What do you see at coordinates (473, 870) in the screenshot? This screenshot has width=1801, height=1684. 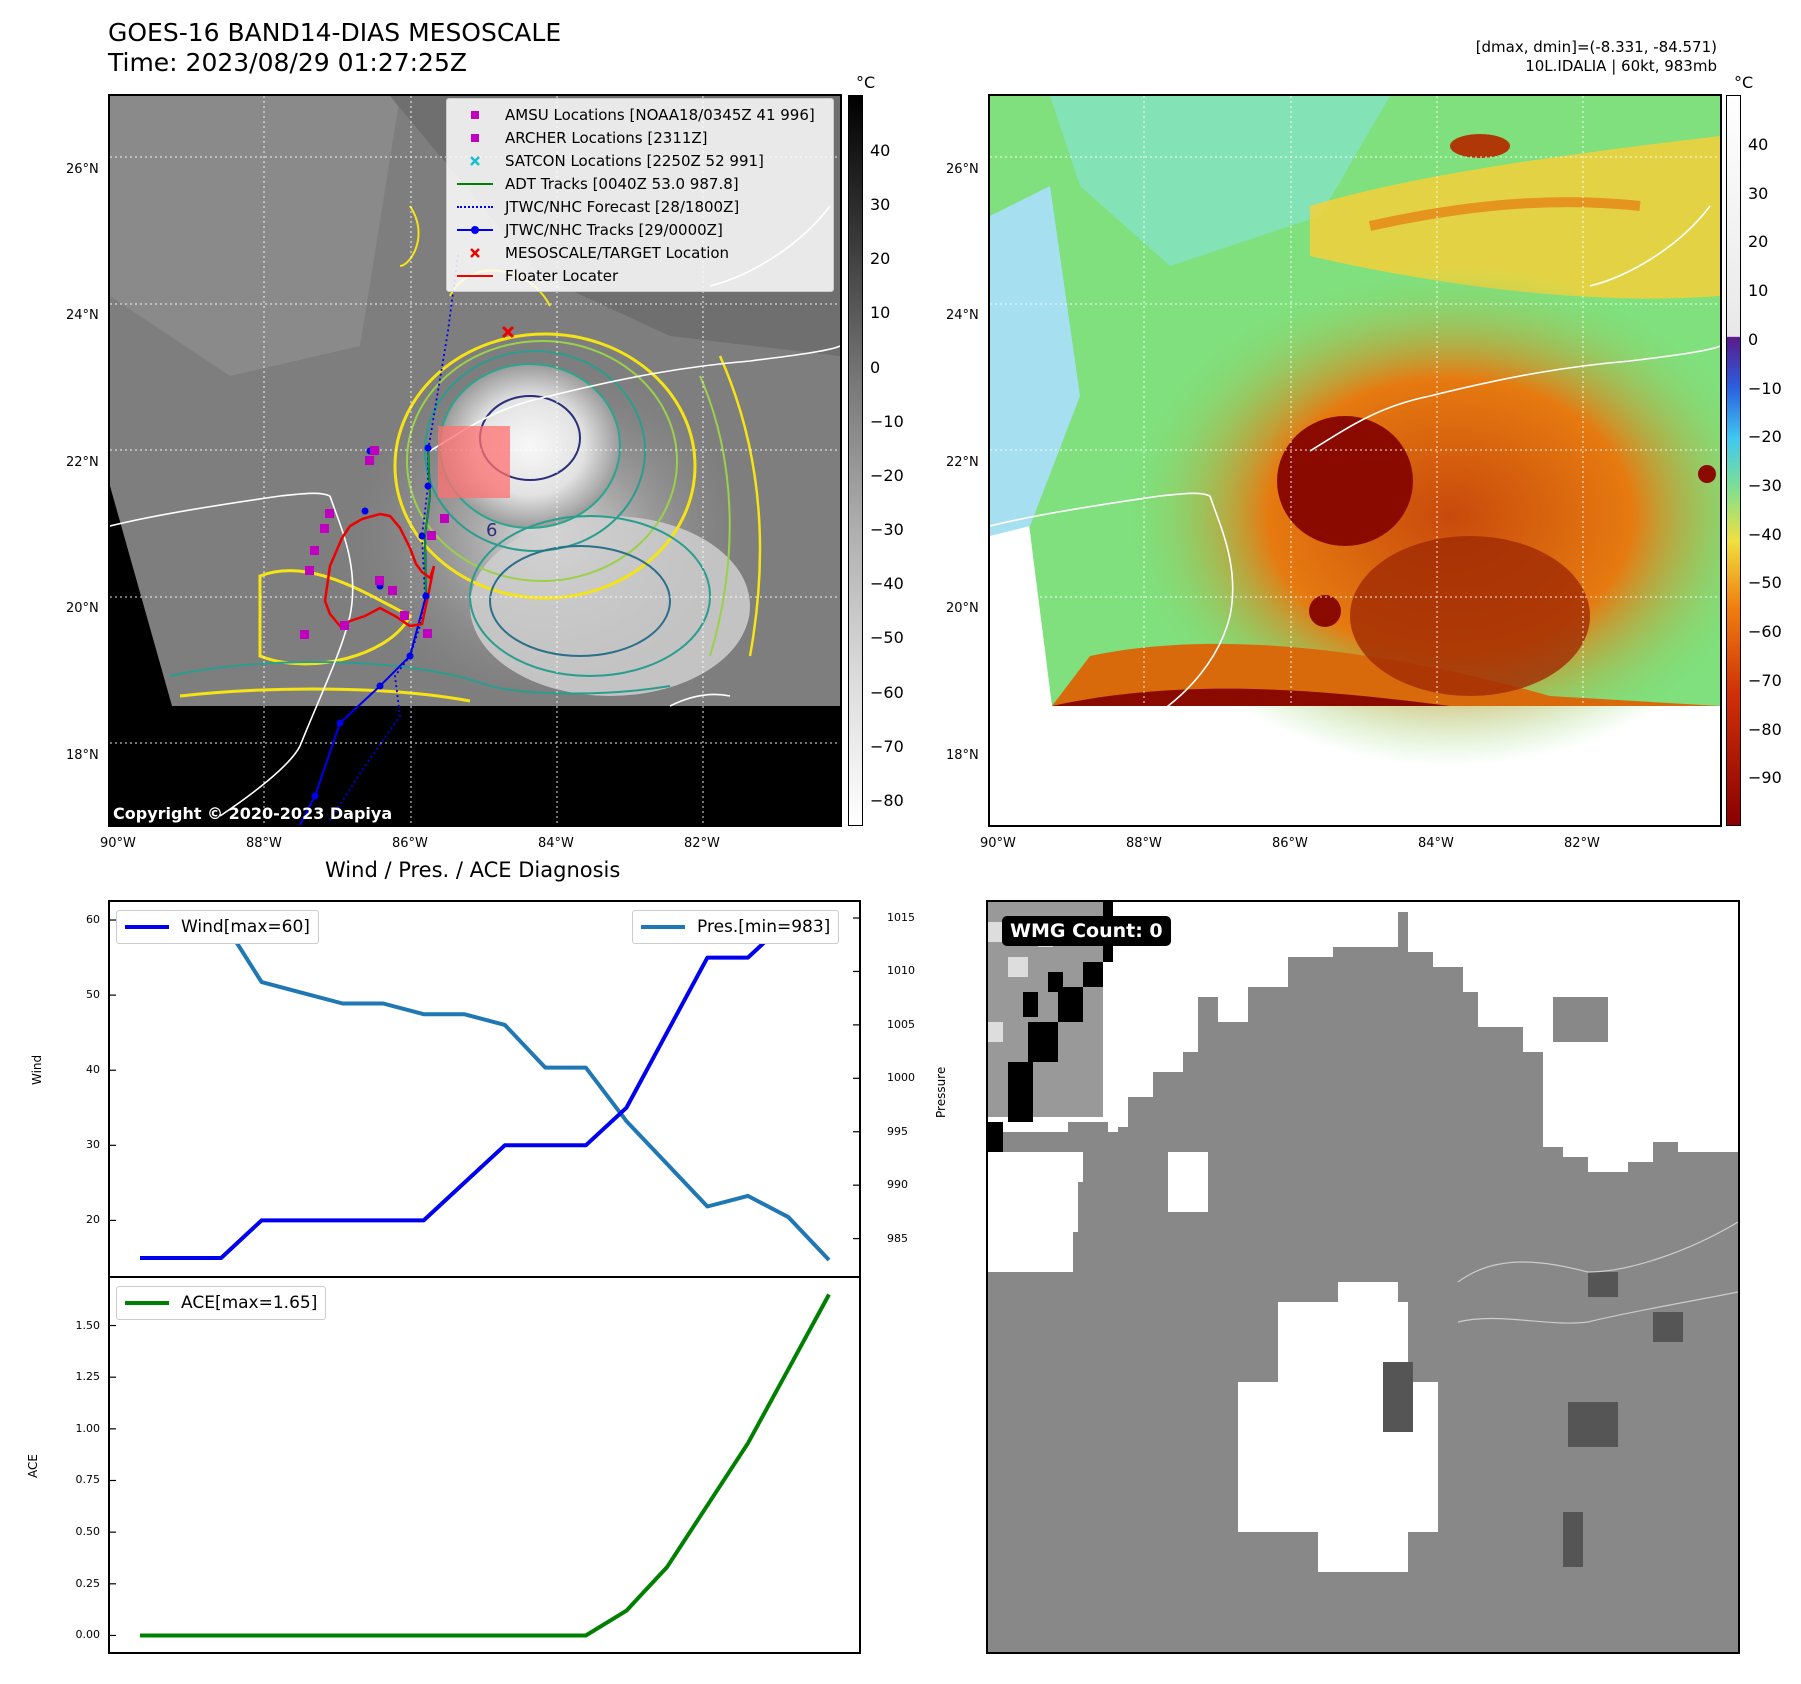 I see `chart-title: Wind / Pres. / ACE Diagnosis` at bounding box center [473, 870].